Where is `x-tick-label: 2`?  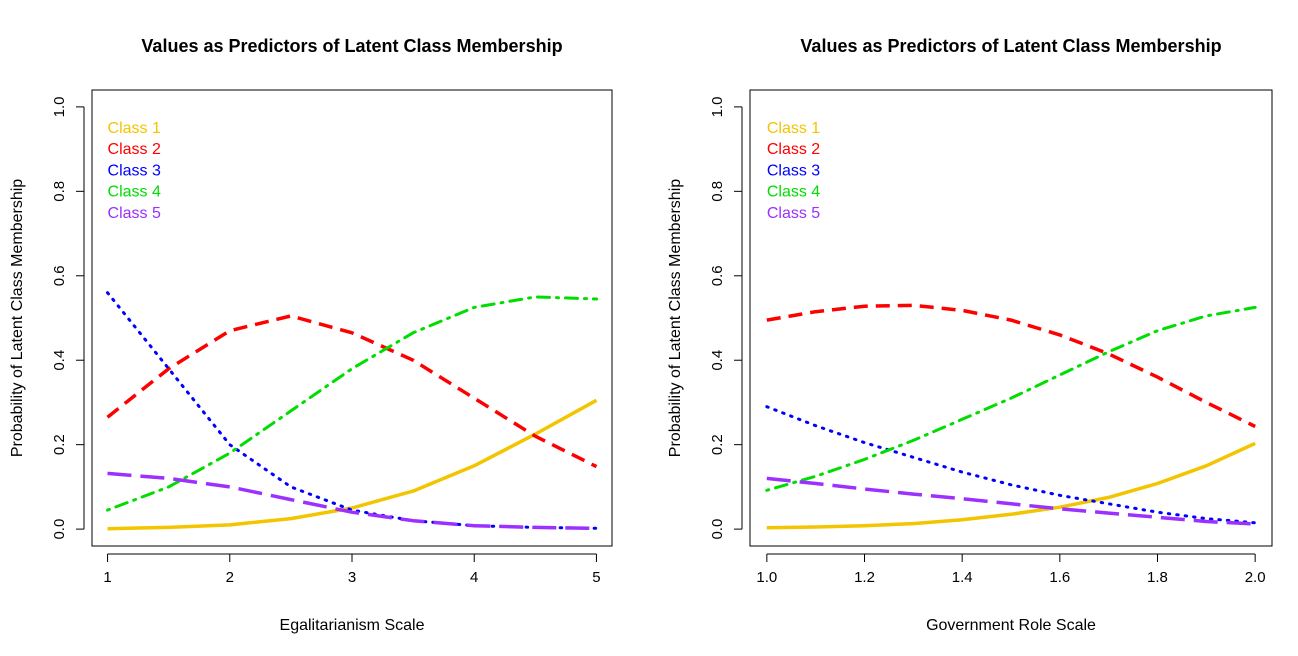
x-tick-label: 2 is located at coordinates (230, 577).